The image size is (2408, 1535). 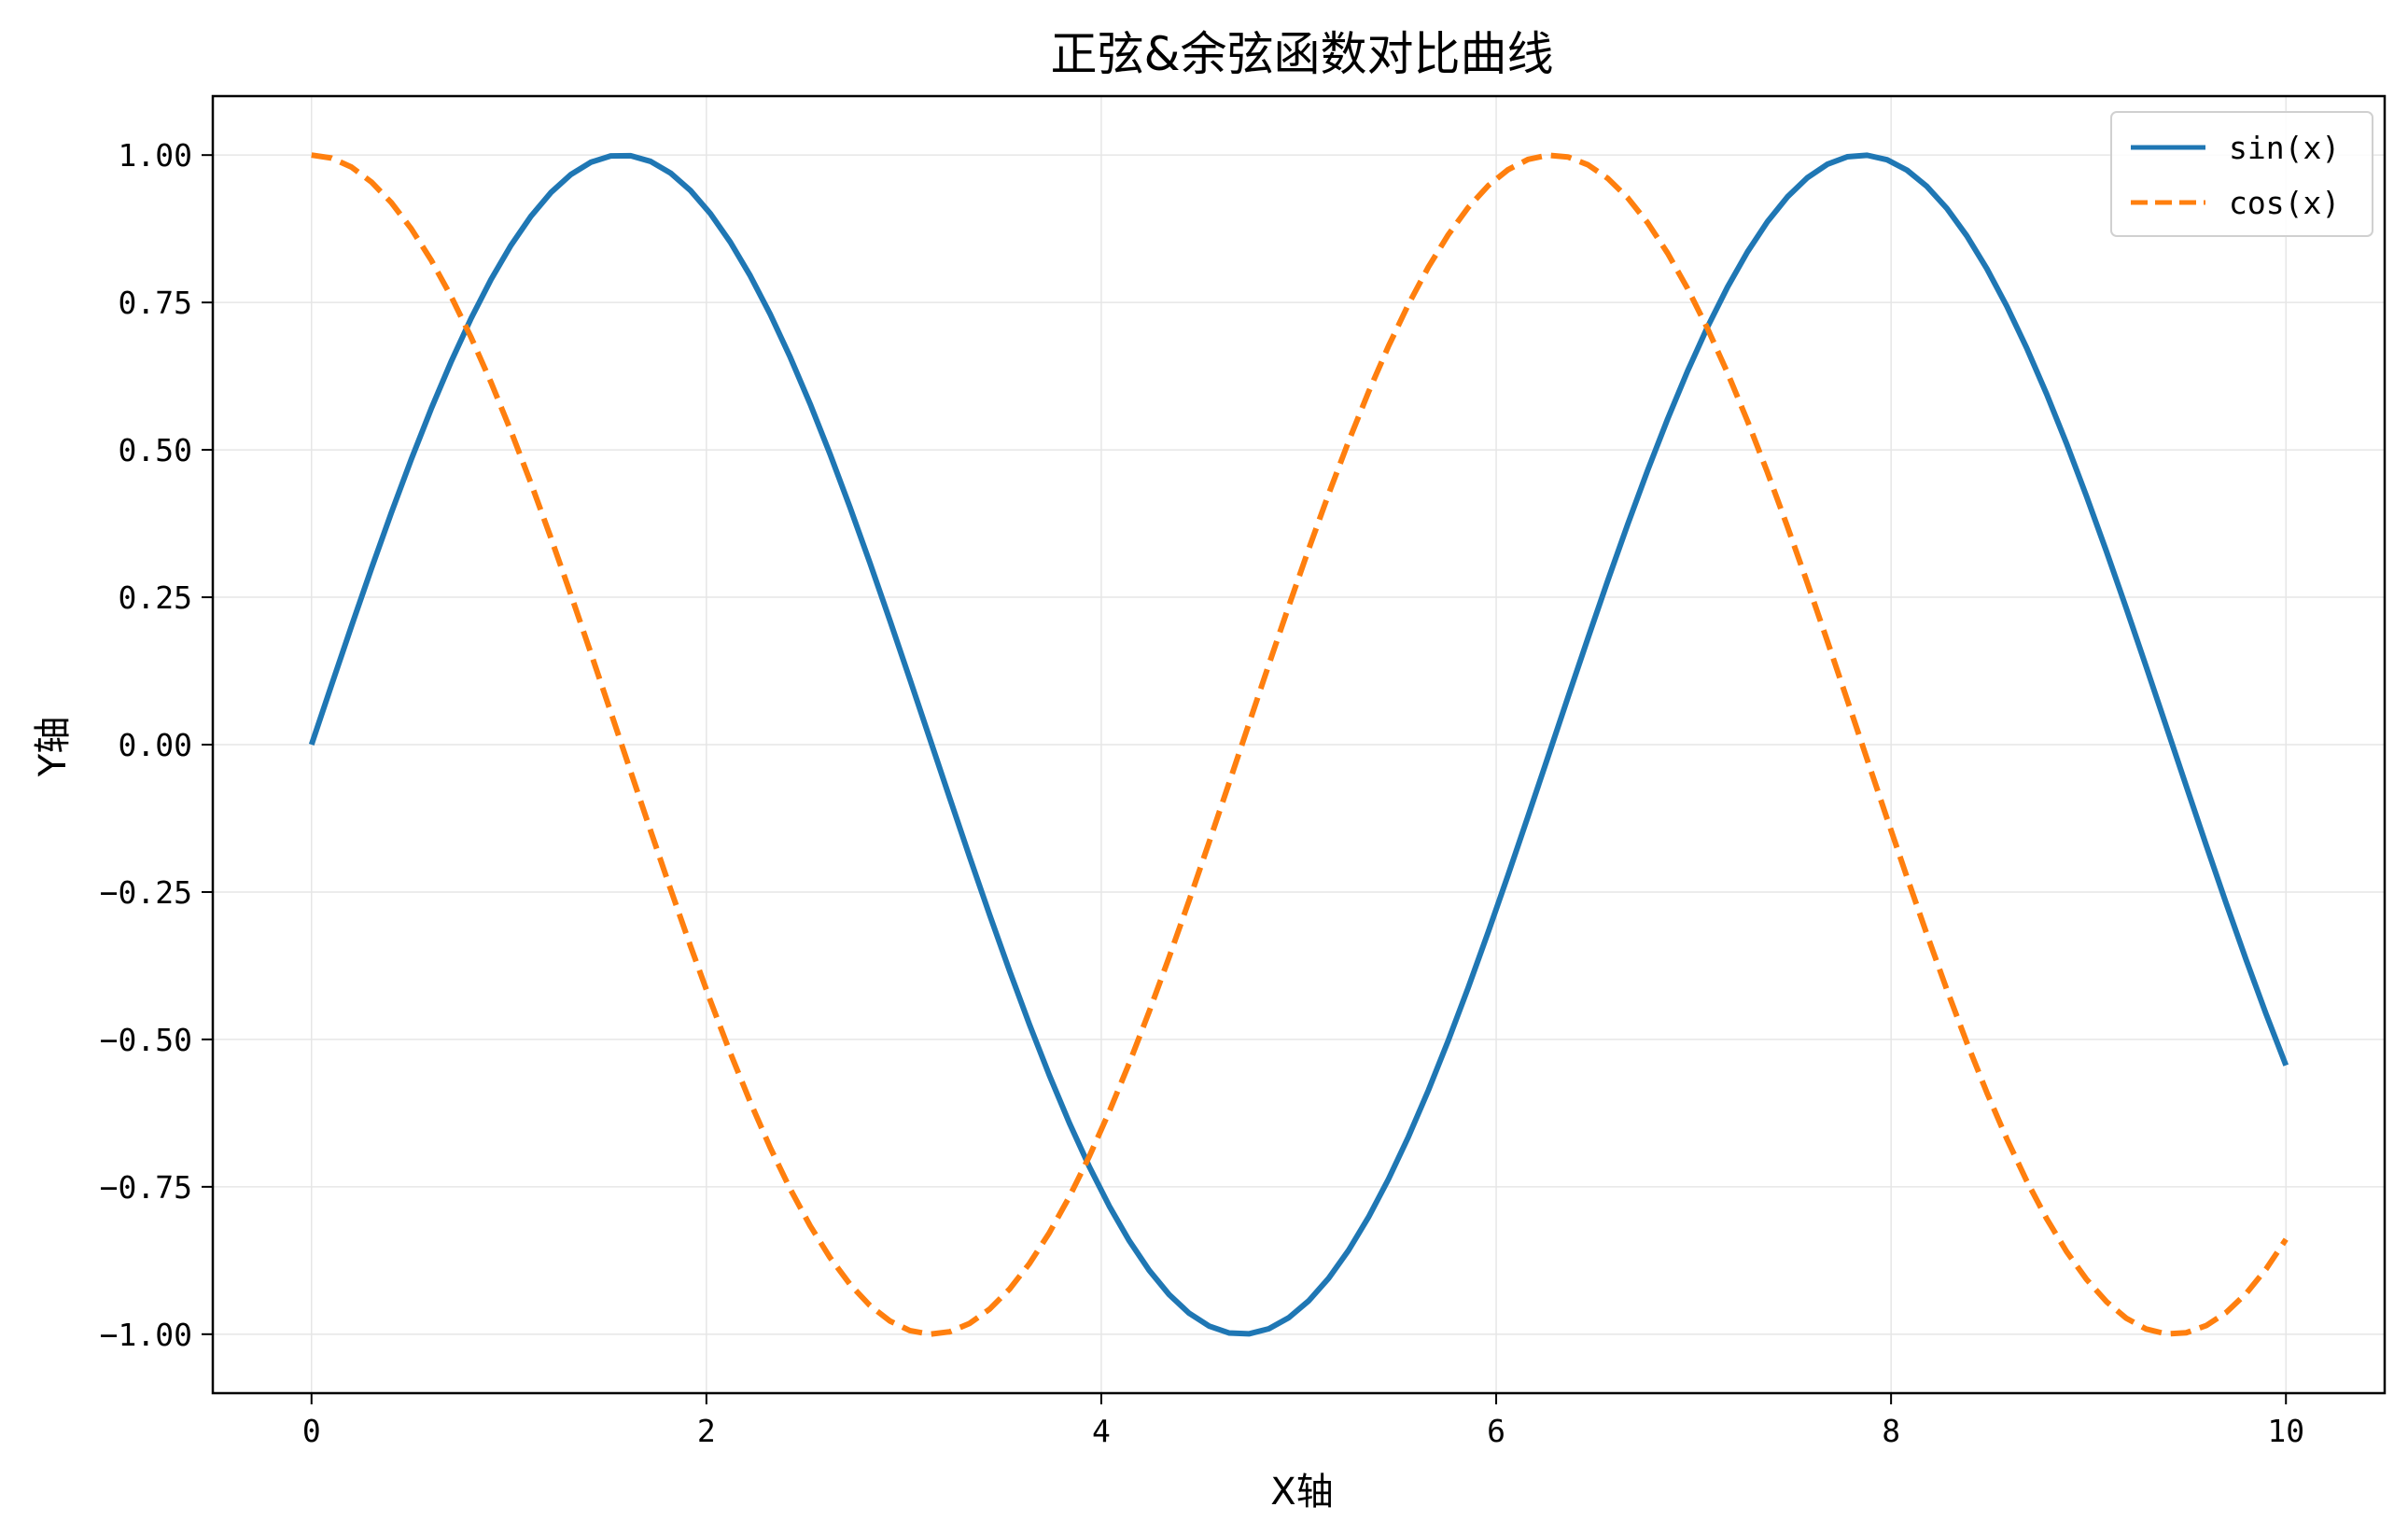 What do you see at coordinates (155, 156) in the screenshot?
I see `y-tick-label: 1.00` at bounding box center [155, 156].